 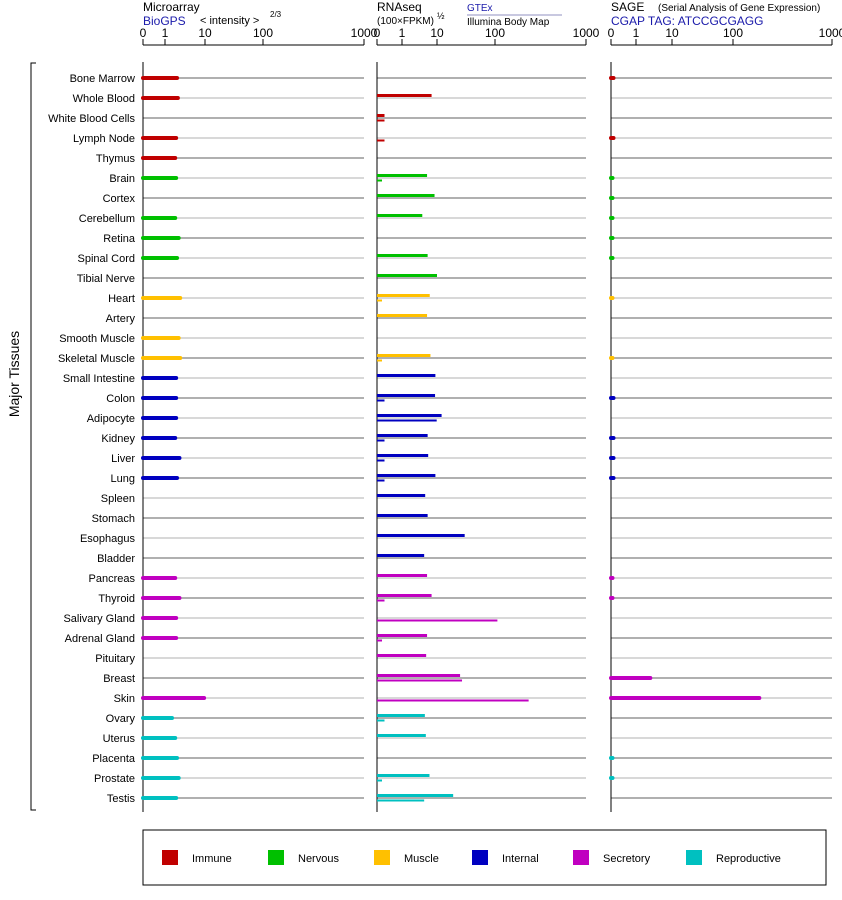 What do you see at coordinates (104, 139) in the screenshot?
I see `tissue-label: Lymph Node` at bounding box center [104, 139].